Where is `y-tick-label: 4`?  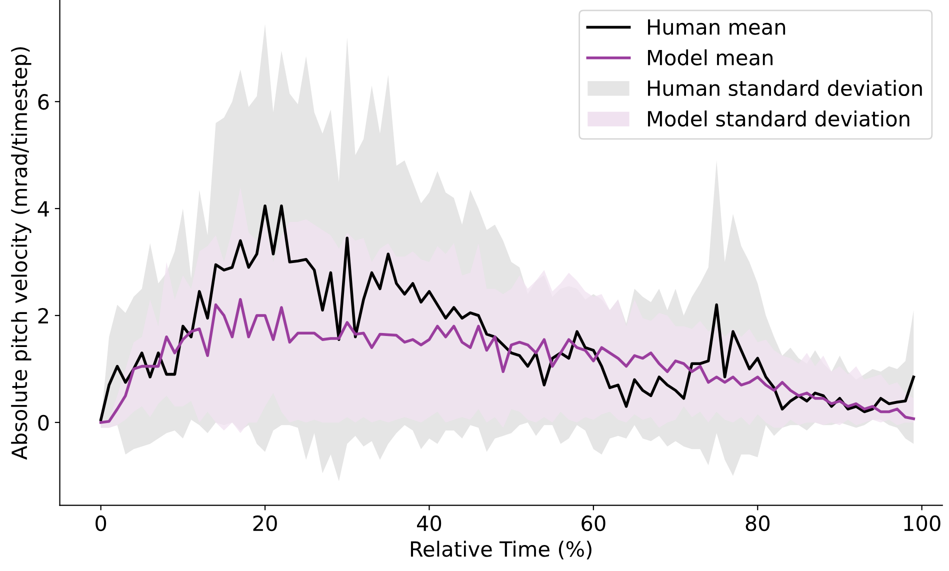
y-tick-label: 4 is located at coordinates (43, 208).